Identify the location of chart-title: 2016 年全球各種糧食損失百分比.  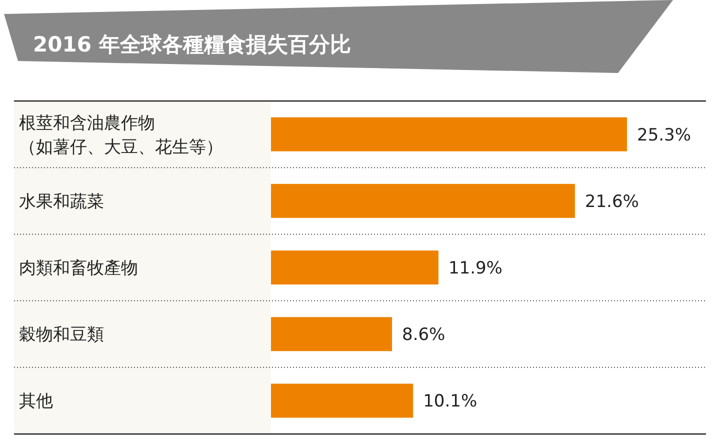
(192, 44).